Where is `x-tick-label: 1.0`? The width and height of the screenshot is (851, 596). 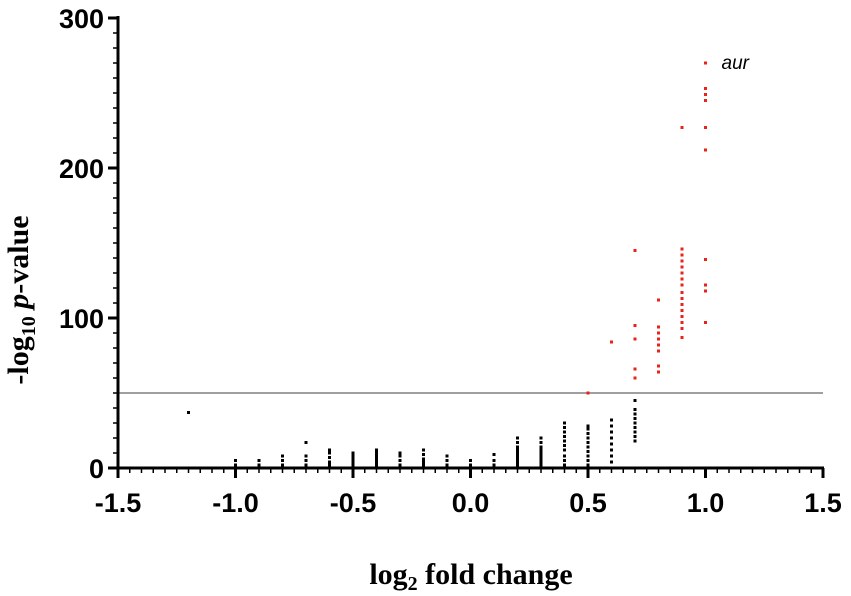 x-tick-label: 1.0 is located at coordinates (706, 503).